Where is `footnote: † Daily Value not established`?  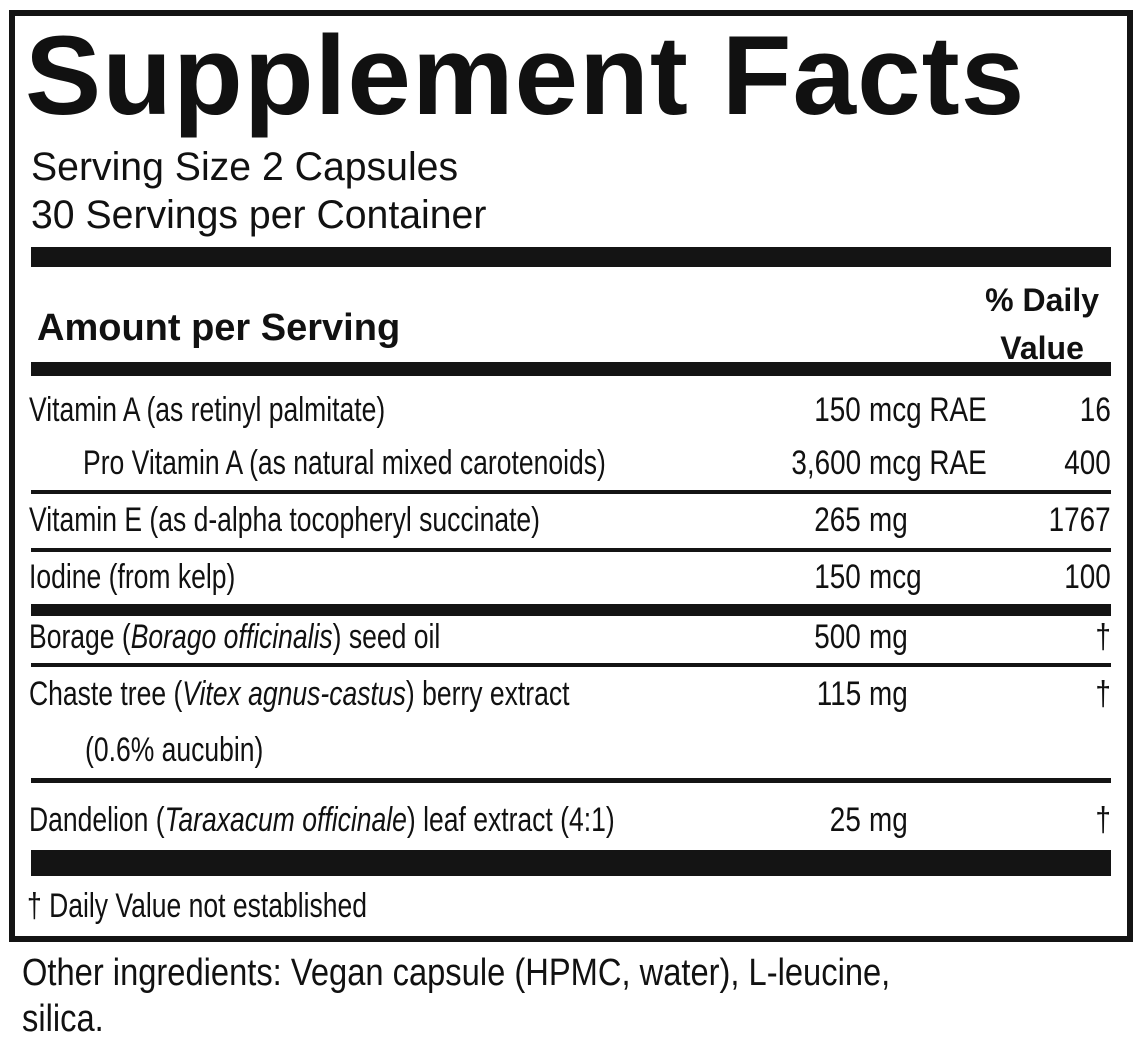
footnote: † Daily Value not established is located at coordinates (197, 906).